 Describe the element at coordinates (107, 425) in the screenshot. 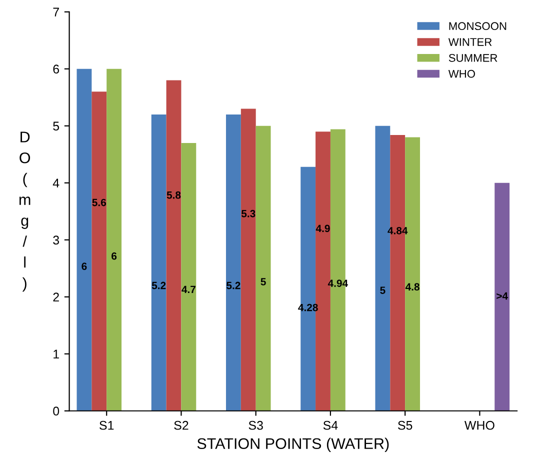

I see `x-tick-label: S1` at that location.